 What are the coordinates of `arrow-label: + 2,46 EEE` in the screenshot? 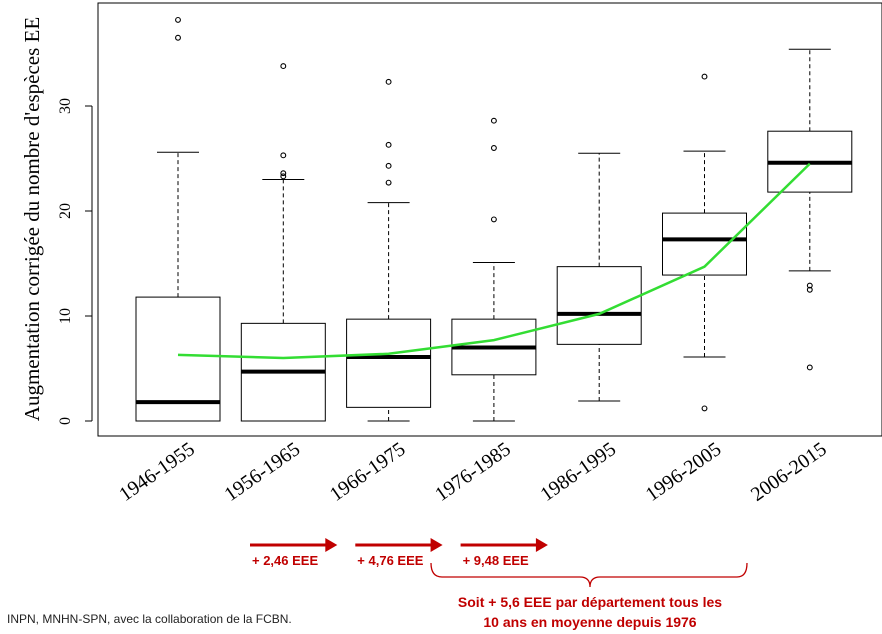 It's located at (285, 560).